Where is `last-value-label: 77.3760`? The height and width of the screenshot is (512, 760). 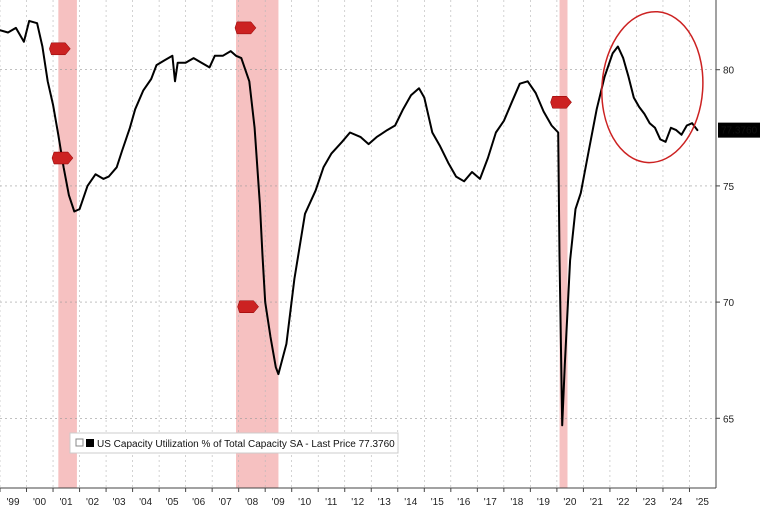 last-value-label: 77.3760 is located at coordinates (739, 131).